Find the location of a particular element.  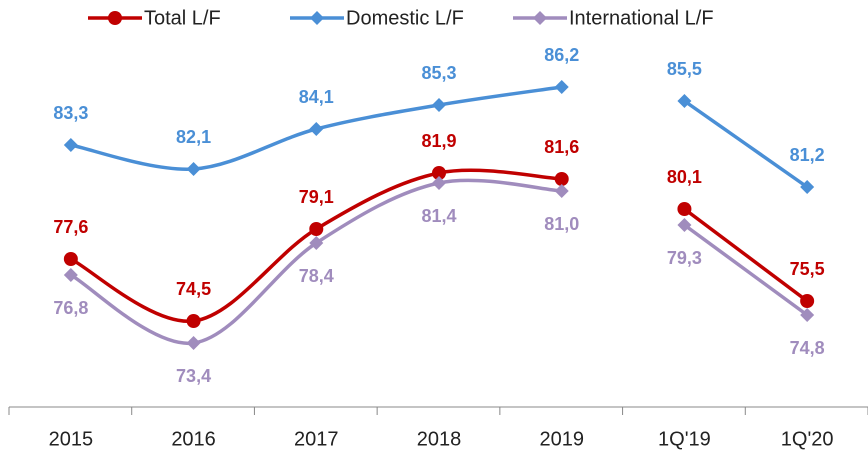

x-tick-label: 2016 is located at coordinates (193, 439).